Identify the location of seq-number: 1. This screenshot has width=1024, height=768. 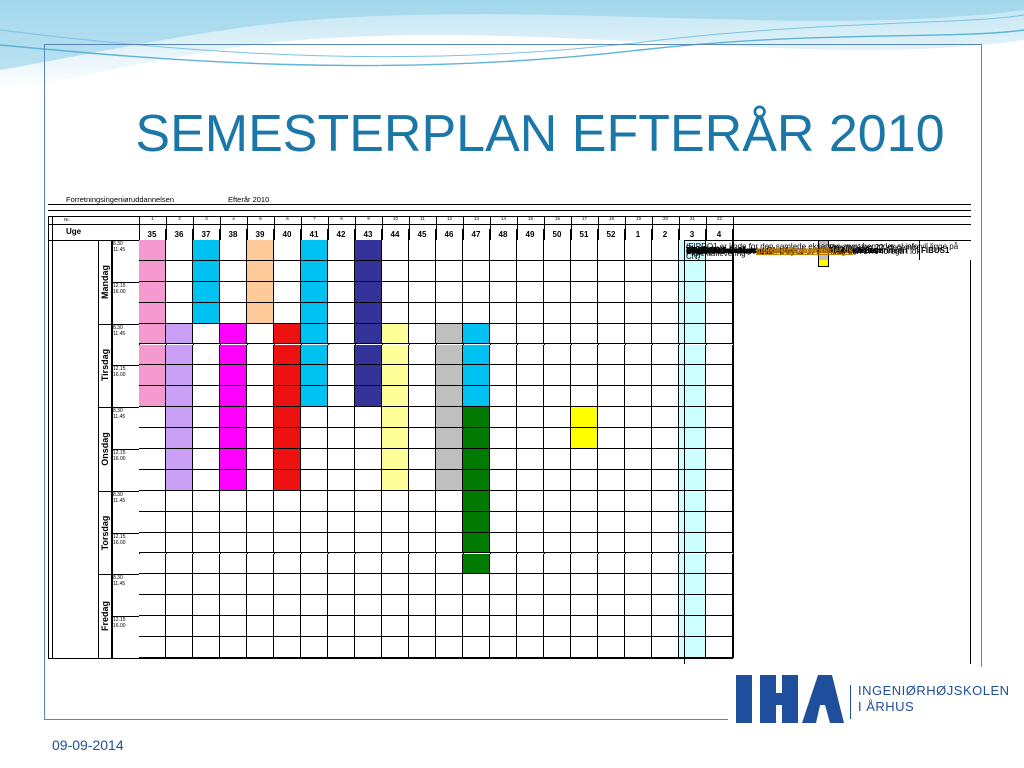
(152, 218).